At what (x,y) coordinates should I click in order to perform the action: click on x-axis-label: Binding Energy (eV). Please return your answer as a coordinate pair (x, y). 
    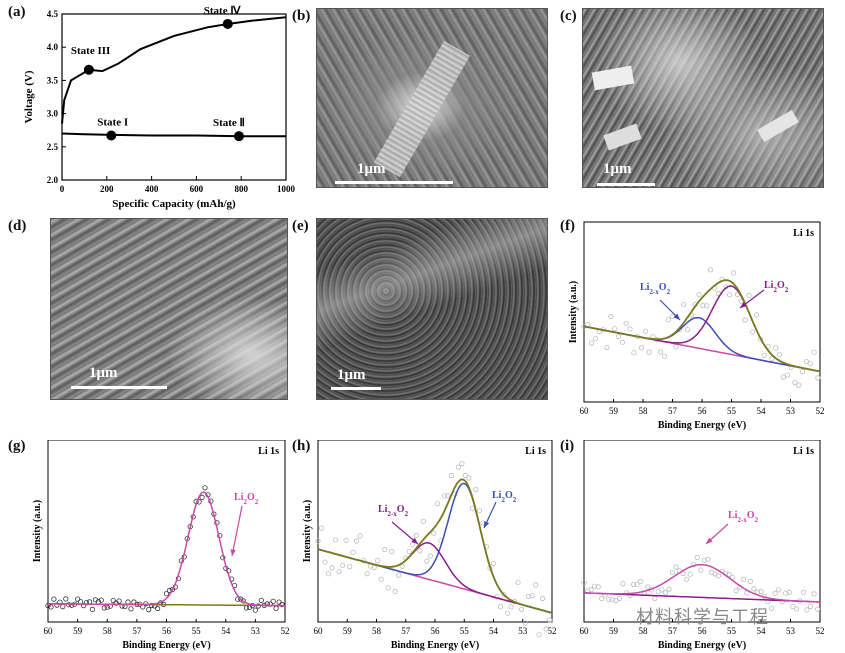
    Looking at the image, I should click on (166, 645).